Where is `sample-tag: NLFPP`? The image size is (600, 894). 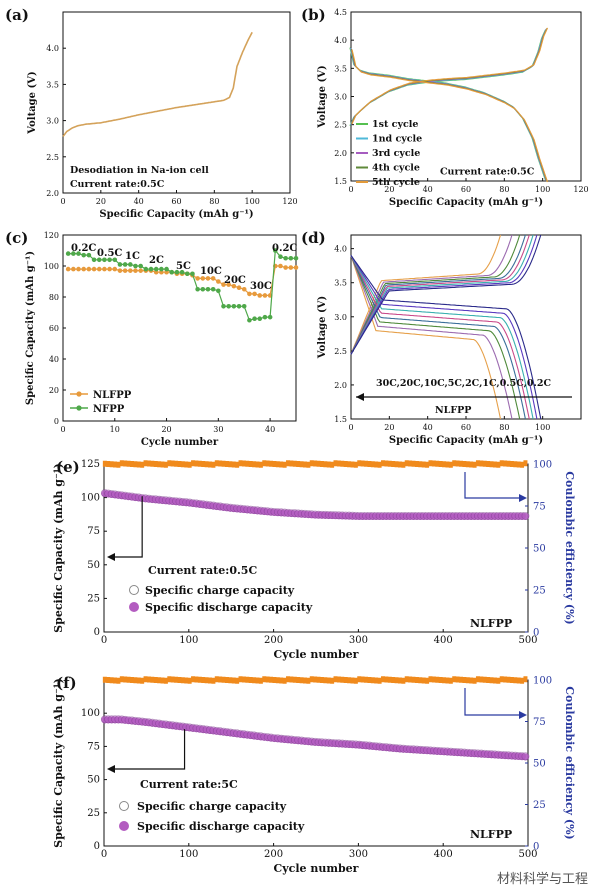
sample-tag: NLFPP is located at coordinates (453, 410).